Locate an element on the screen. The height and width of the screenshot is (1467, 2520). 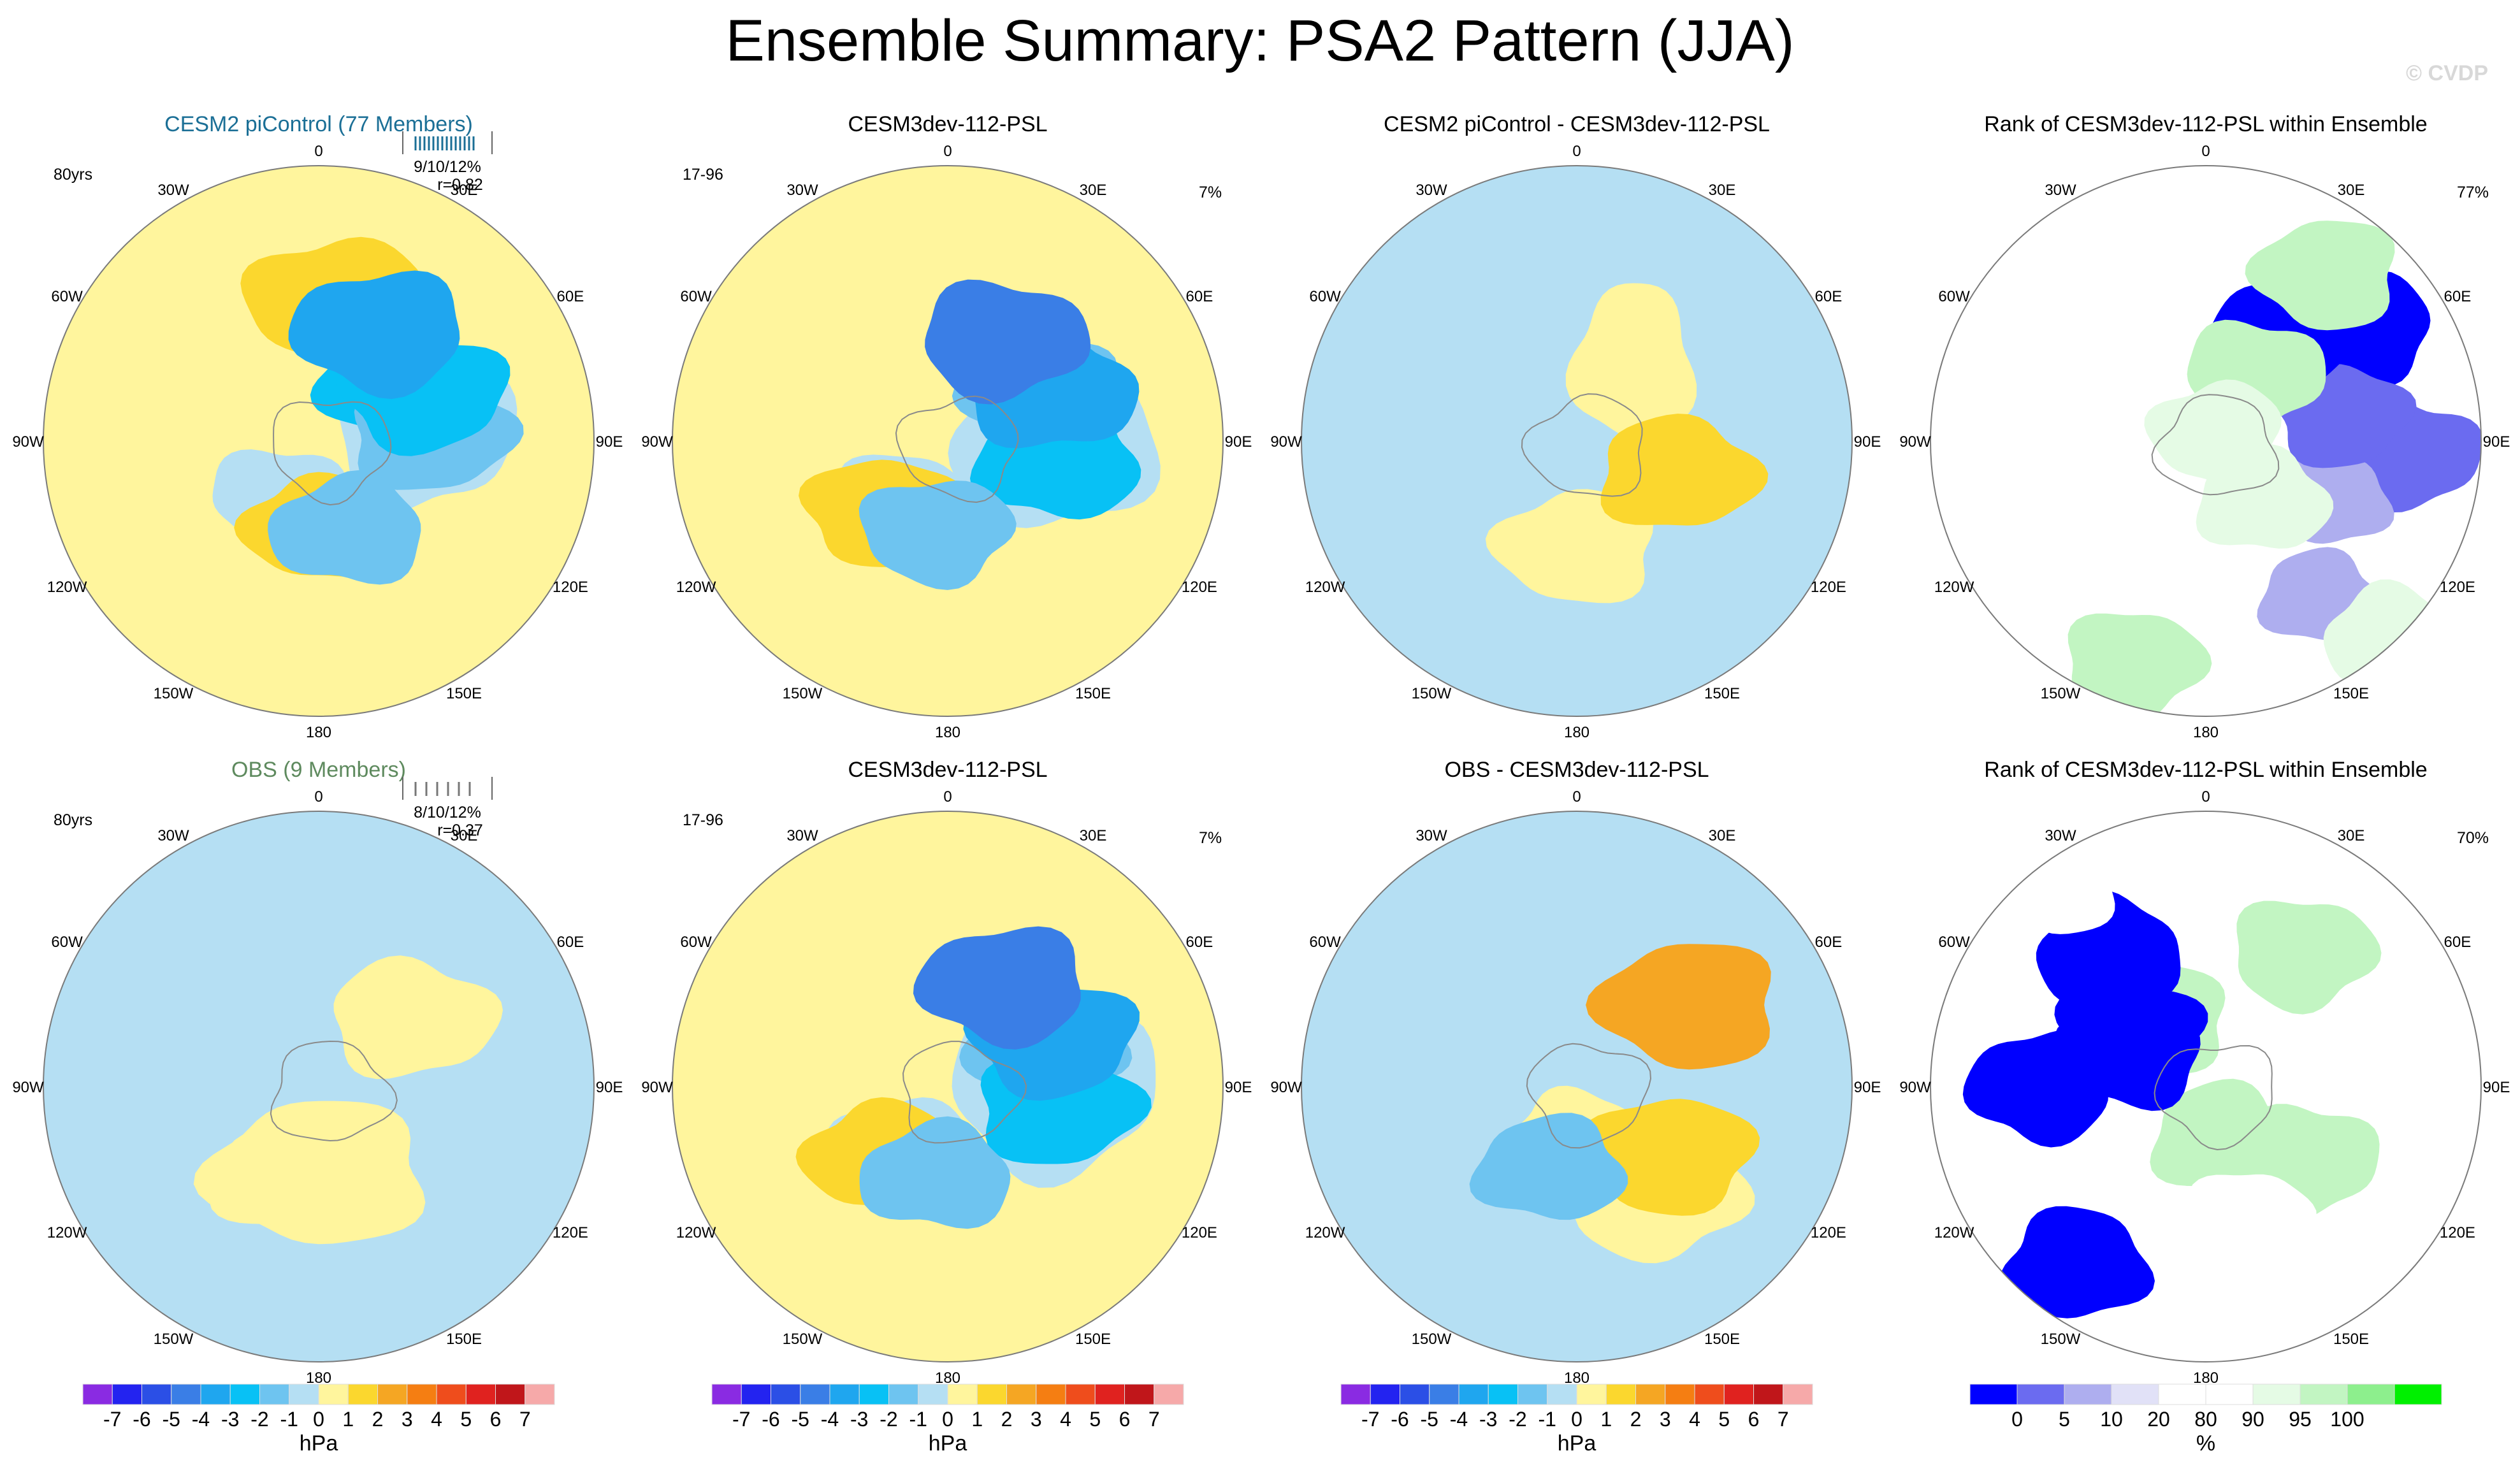
colorbar-label: 0 is located at coordinates (2017, 1419).